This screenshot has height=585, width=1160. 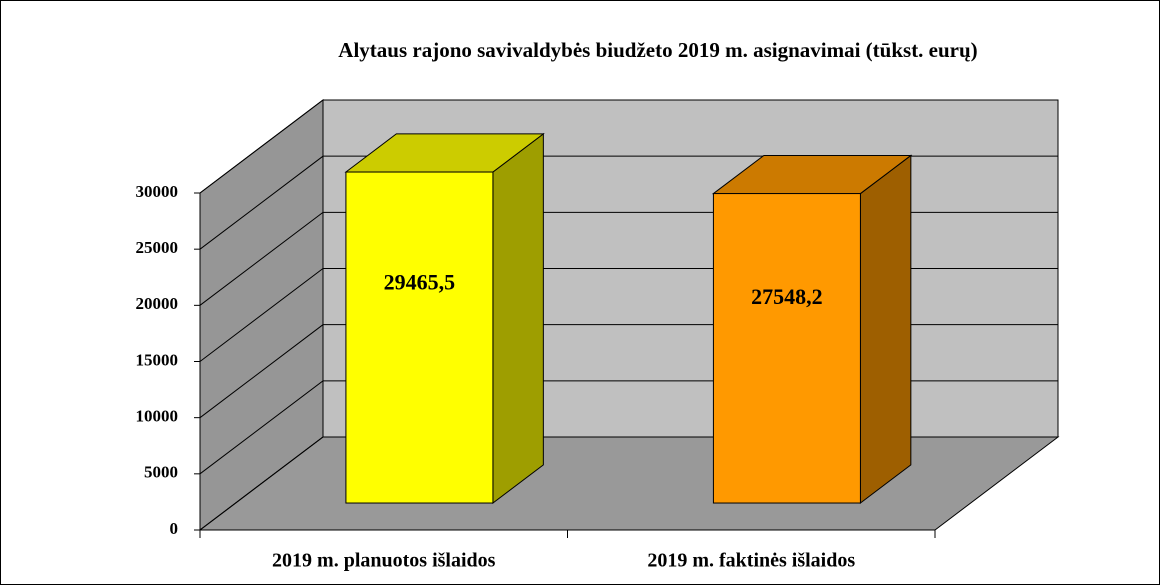 I want to click on y-tick-label: 15000, so click(x=157, y=359).